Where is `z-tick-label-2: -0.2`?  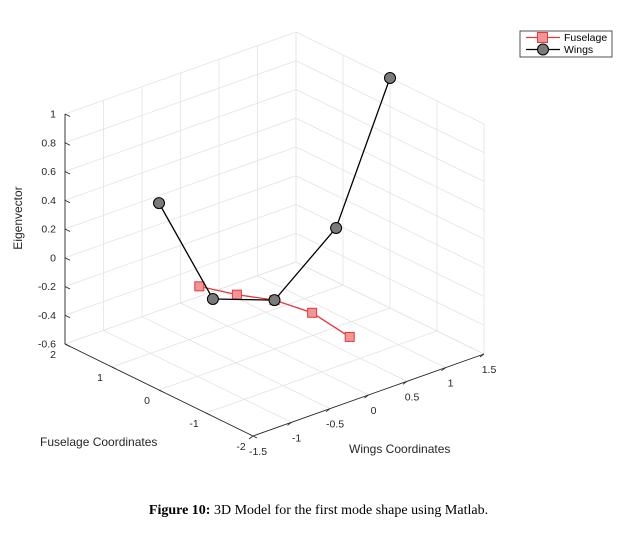
z-tick-label-2: -0.2 is located at coordinates (47, 287).